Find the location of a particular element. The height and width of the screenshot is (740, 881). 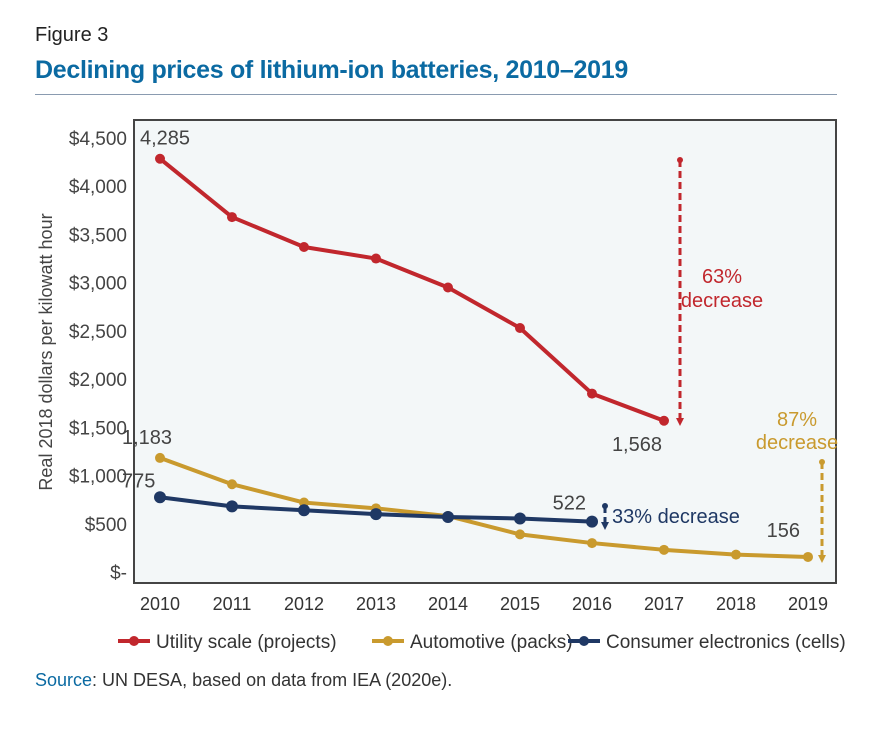

utility-decrease-arrow-start is located at coordinates (680, 160).